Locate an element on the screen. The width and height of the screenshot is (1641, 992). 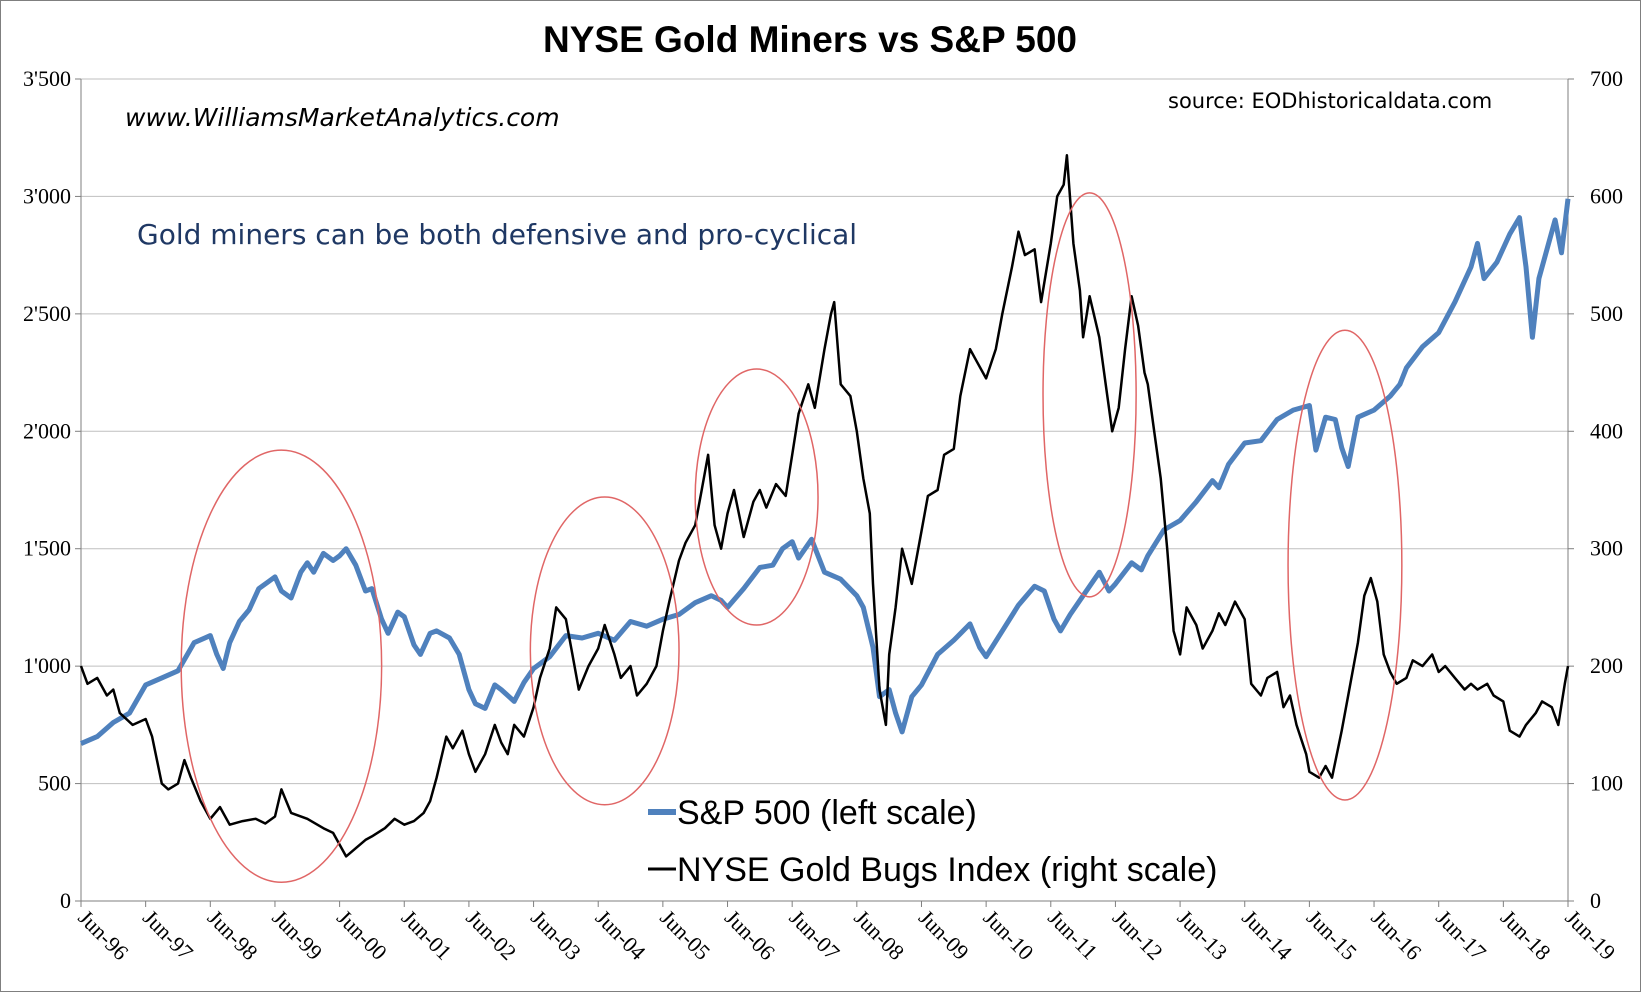
x-tick-label: Jun-17 is located at coordinates (1461, 935).